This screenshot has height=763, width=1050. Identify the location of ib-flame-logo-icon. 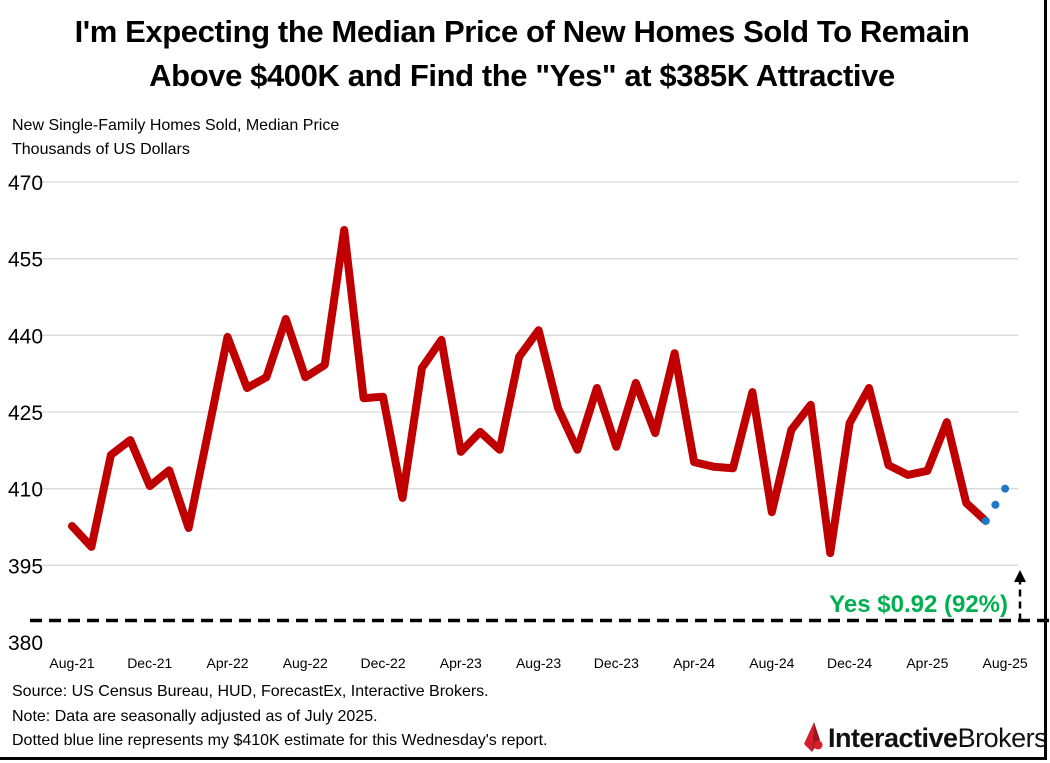
(813, 737).